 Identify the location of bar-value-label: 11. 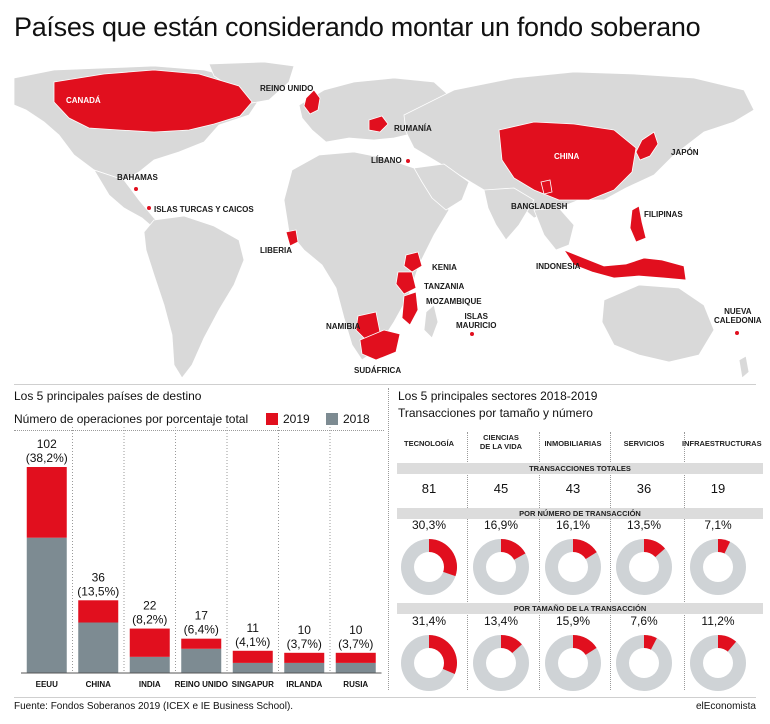
(253, 628).